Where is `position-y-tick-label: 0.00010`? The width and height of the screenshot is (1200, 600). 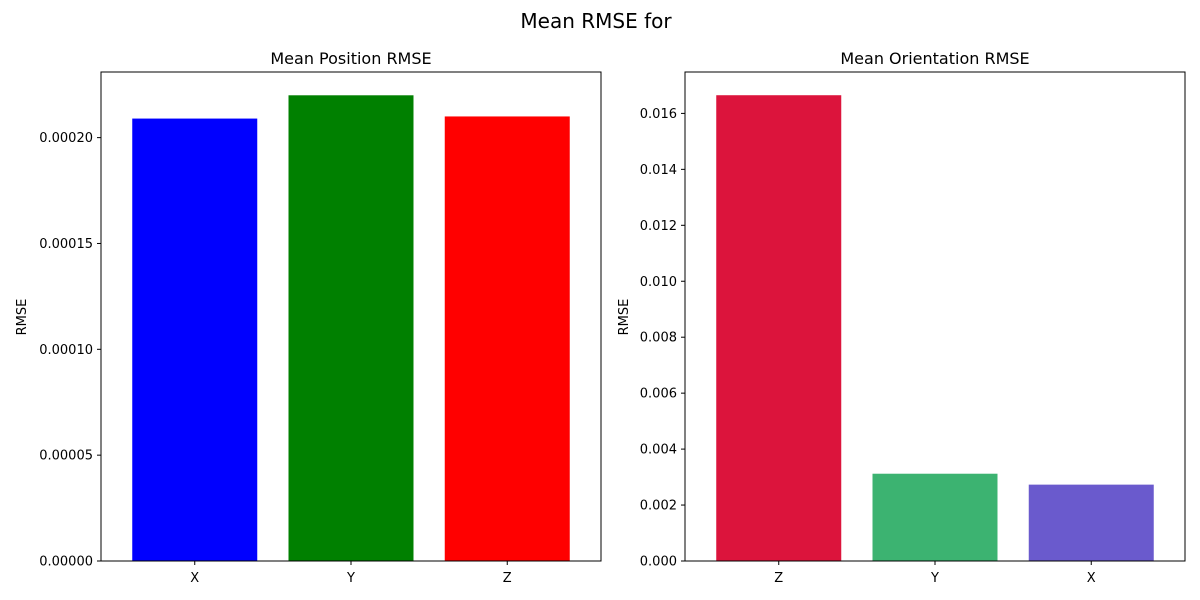
position-y-tick-label: 0.00010 is located at coordinates (66, 350).